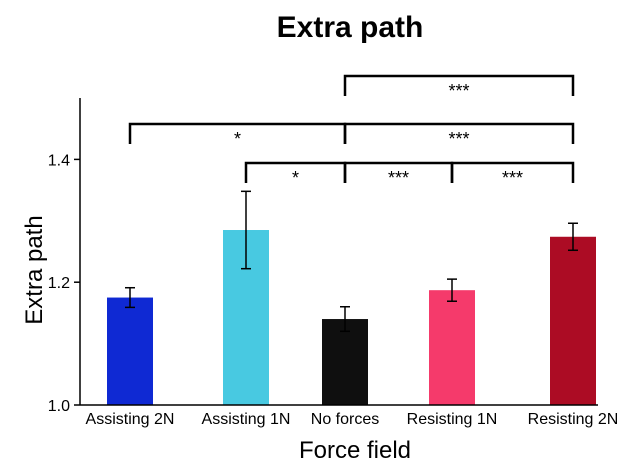 The height and width of the screenshot is (463, 626). I want to click on y-tick-label: 1.2, so click(59, 283).